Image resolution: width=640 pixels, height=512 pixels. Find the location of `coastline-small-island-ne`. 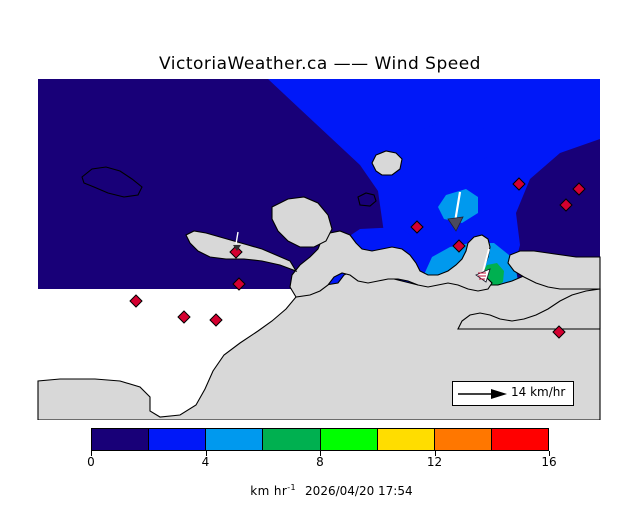

coastline-small-island-ne is located at coordinates (387, 163).